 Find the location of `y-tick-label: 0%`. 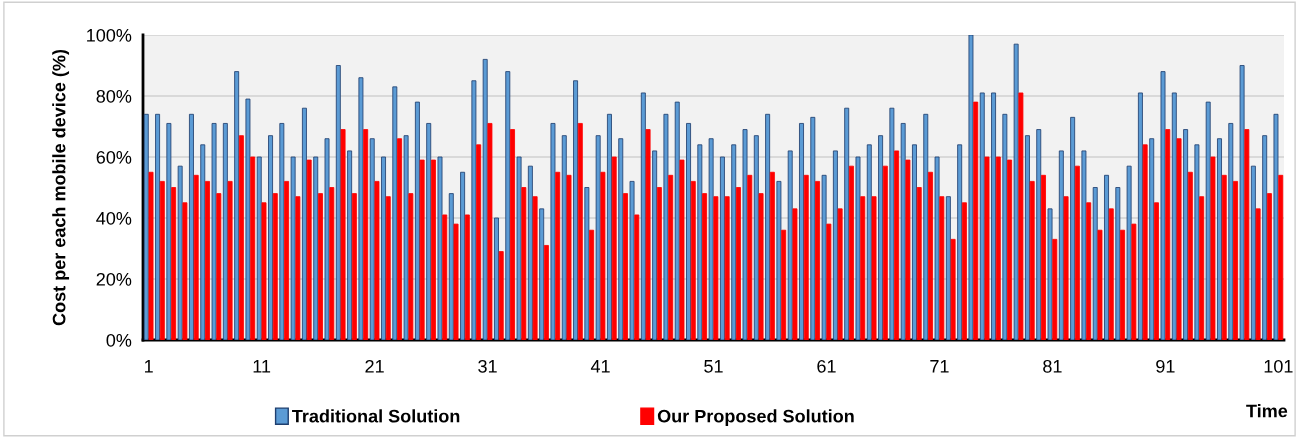

y-tick-label: 0% is located at coordinates (119, 340).